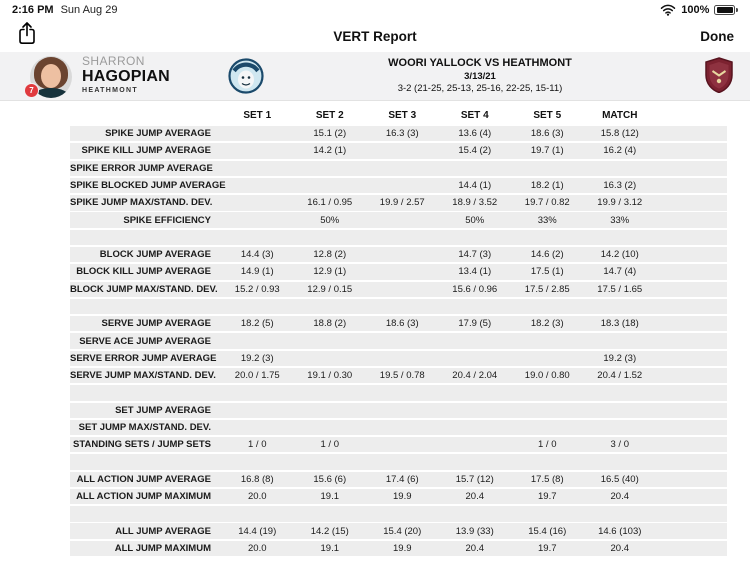 Image resolution: width=750 pixels, height=562 pixels. I want to click on table-row: SPIKE EFFICIENCY 50% 50% 33% 33%, so click(398, 220).